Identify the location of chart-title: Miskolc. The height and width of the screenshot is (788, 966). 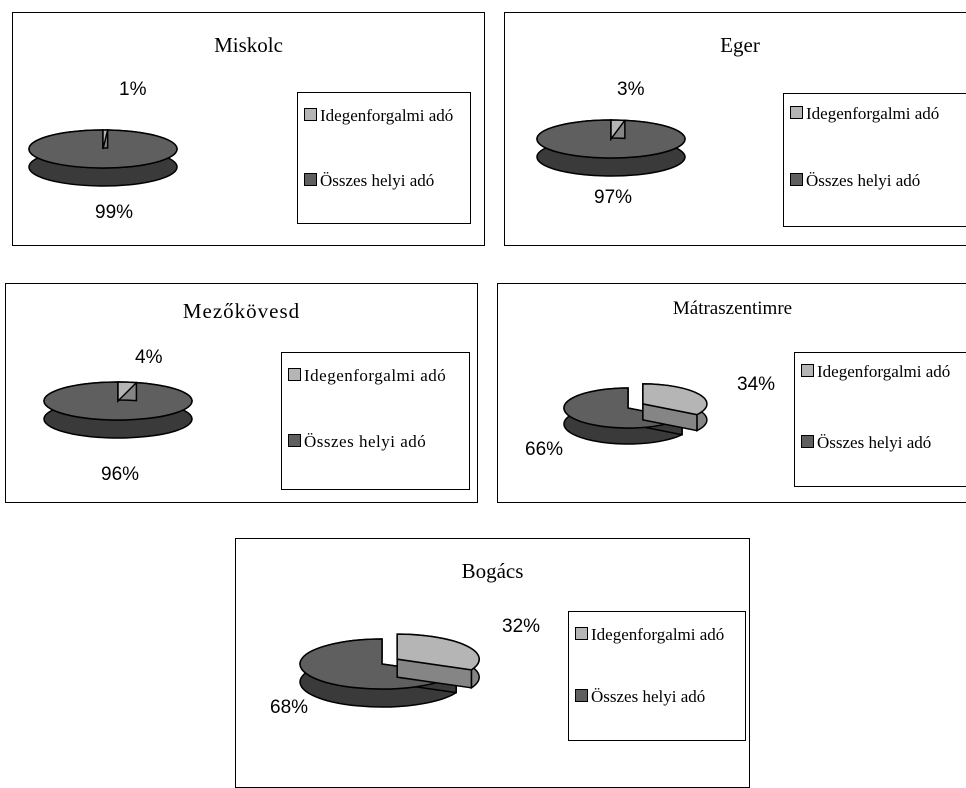
(248, 45).